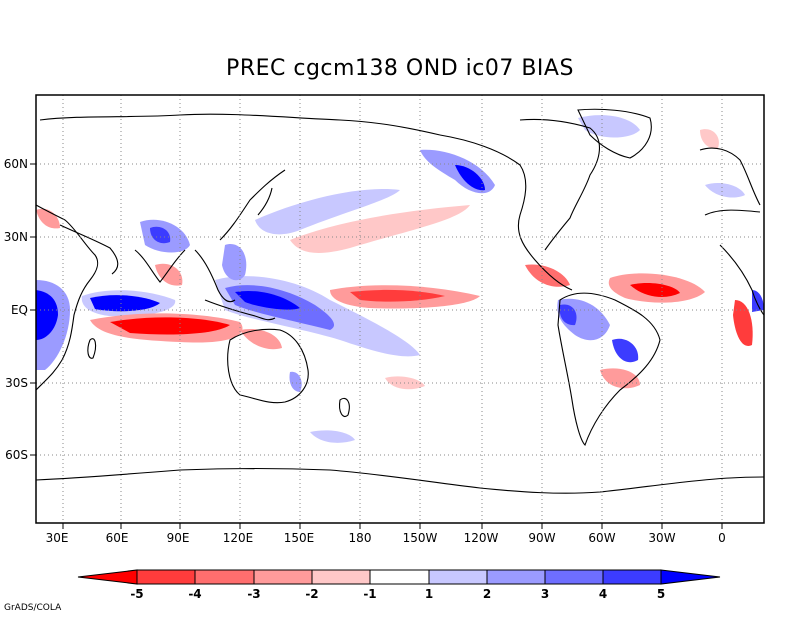  What do you see at coordinates (541, 538) in the screenshot?
I see `lon-label: 90W` at bounding box center [541, 538].